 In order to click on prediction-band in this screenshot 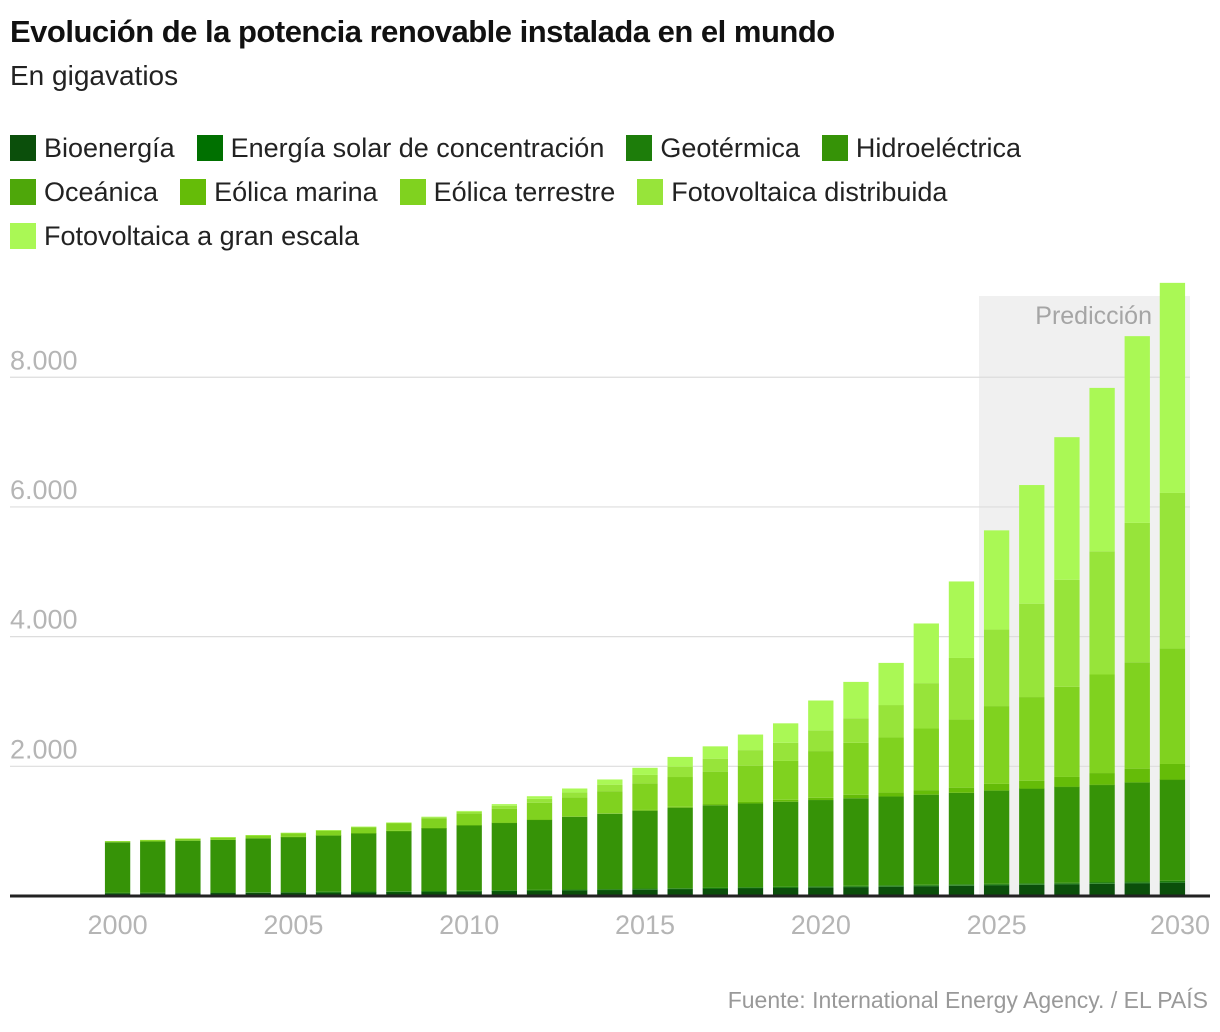, I will do `click(1084, 596)`.